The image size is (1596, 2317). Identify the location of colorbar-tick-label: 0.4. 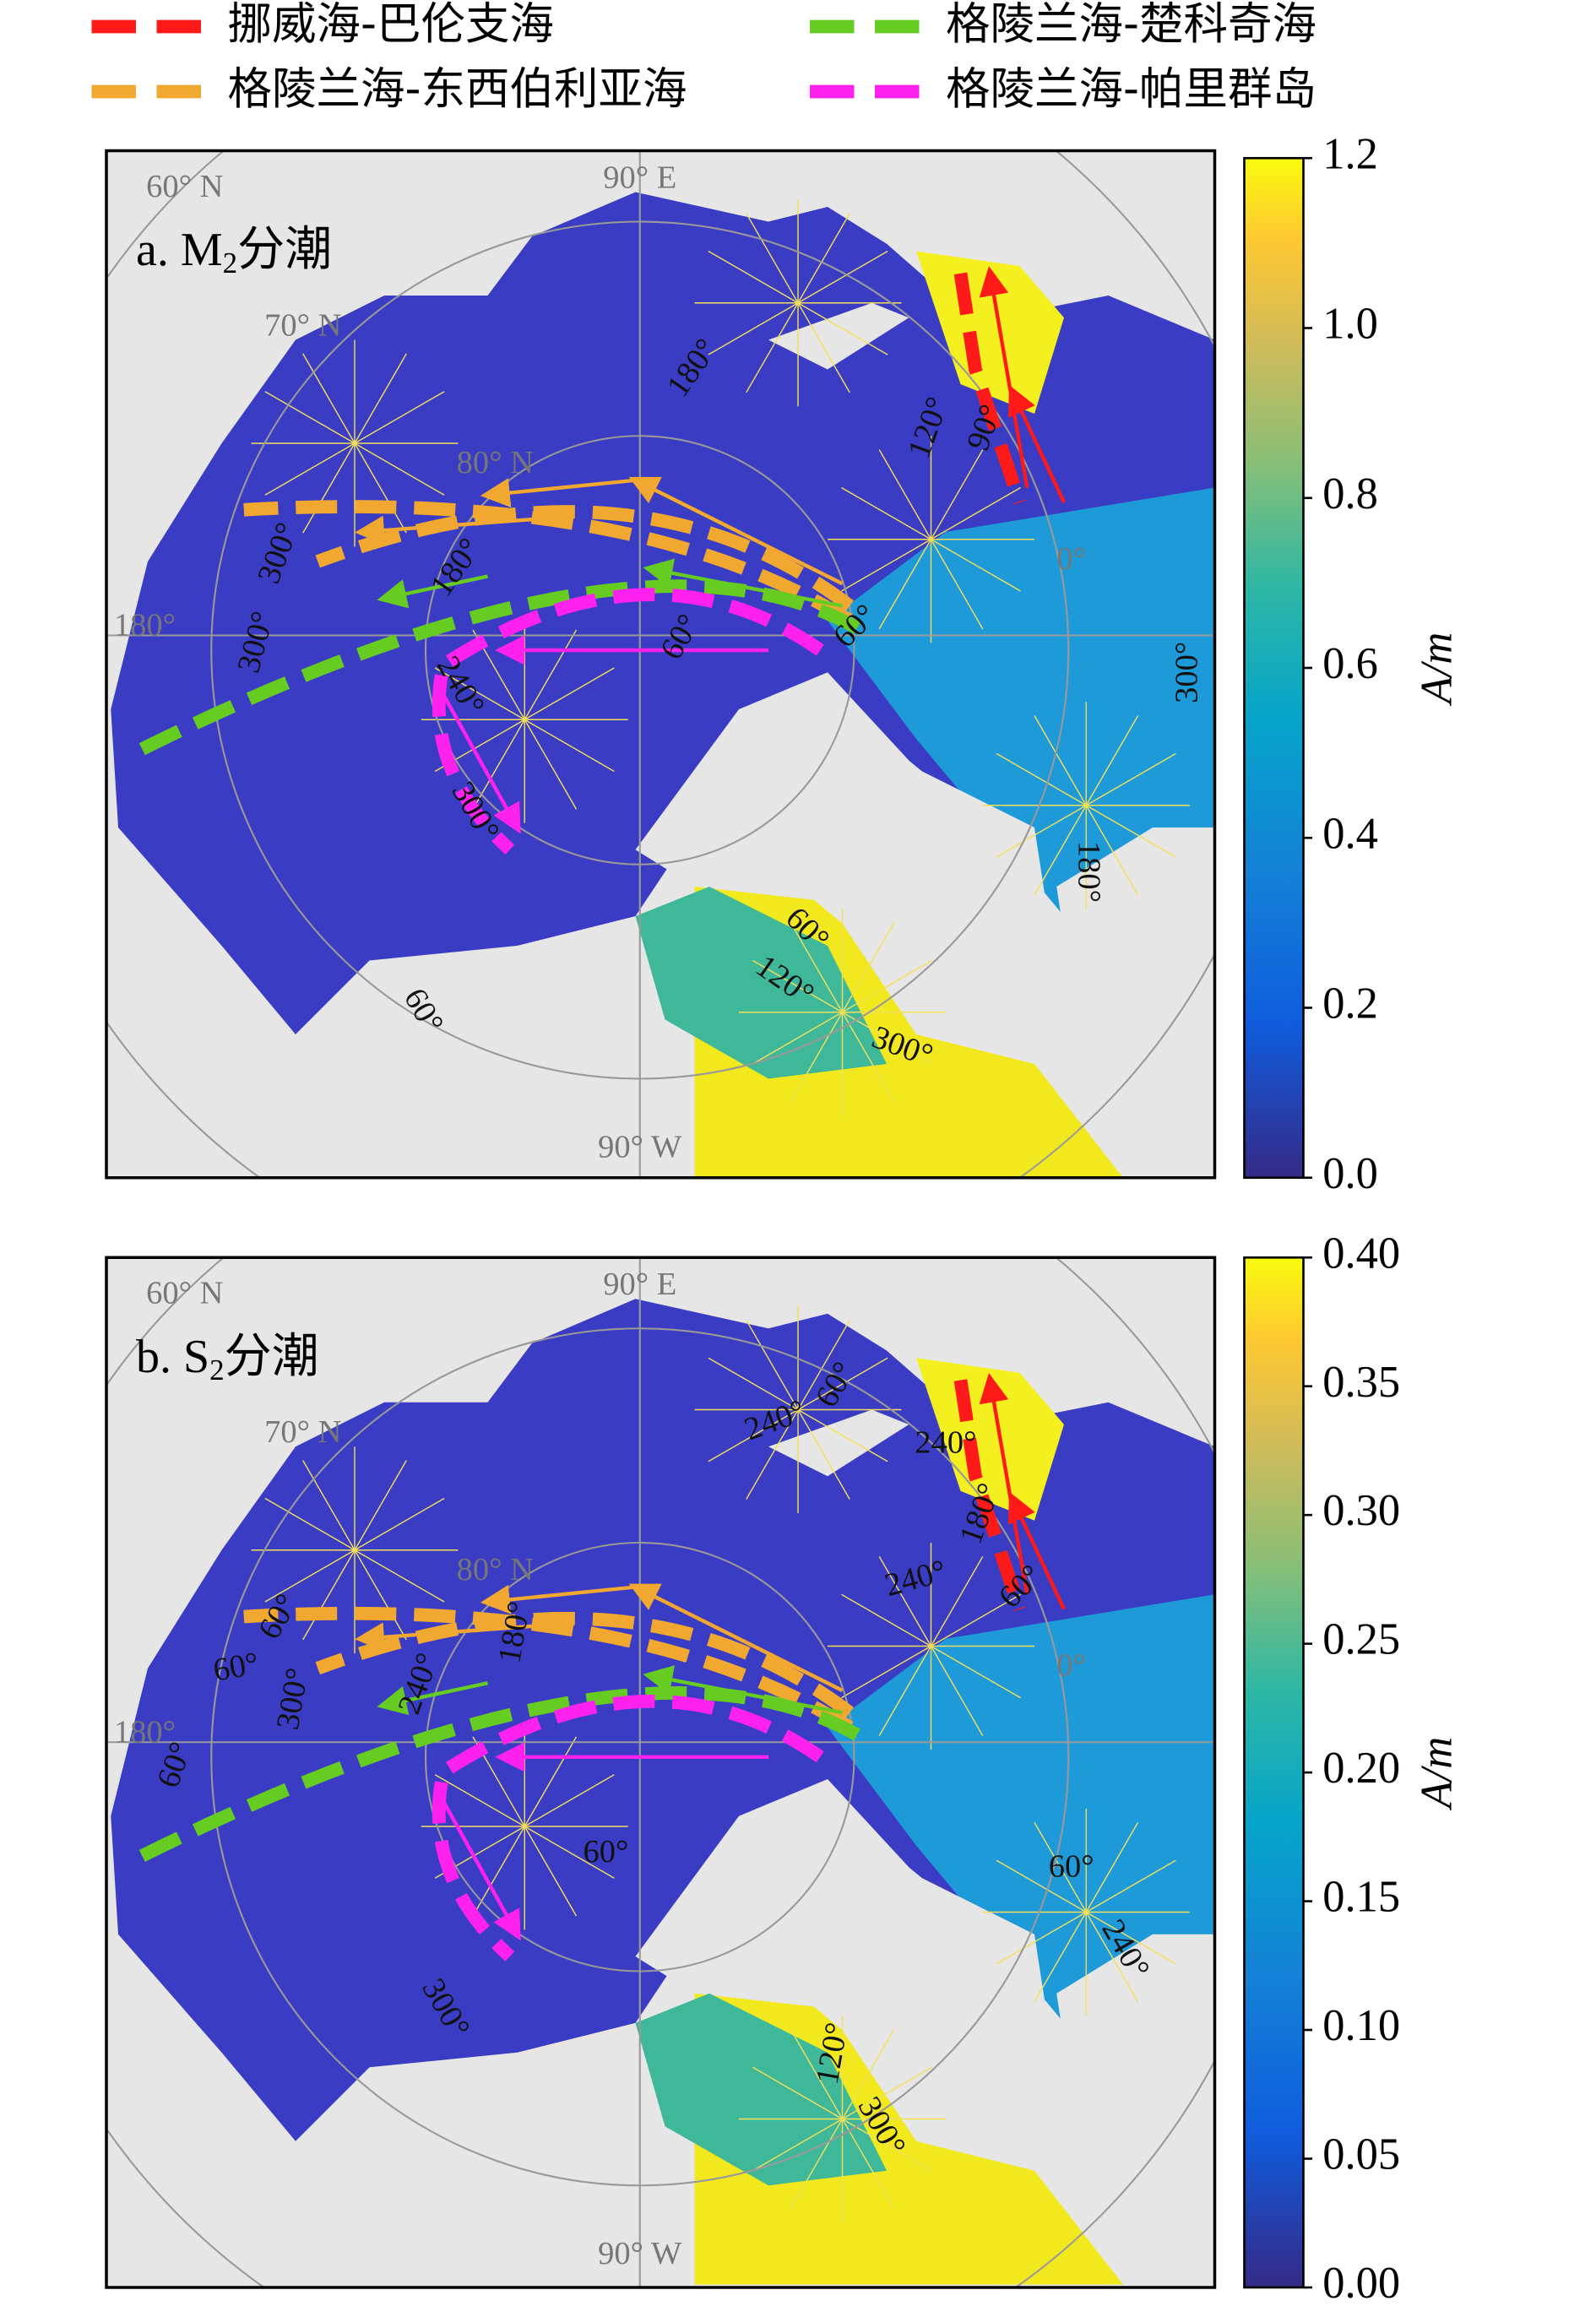
(1350, 833).